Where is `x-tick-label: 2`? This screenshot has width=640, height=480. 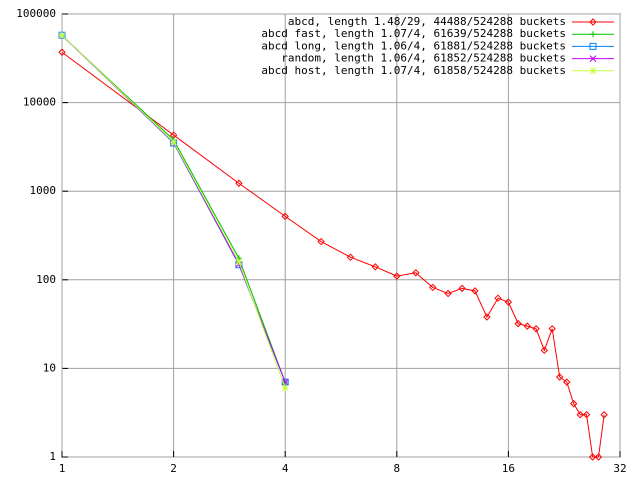 x-tick-label: 2 is located at coordinates (173, 468).